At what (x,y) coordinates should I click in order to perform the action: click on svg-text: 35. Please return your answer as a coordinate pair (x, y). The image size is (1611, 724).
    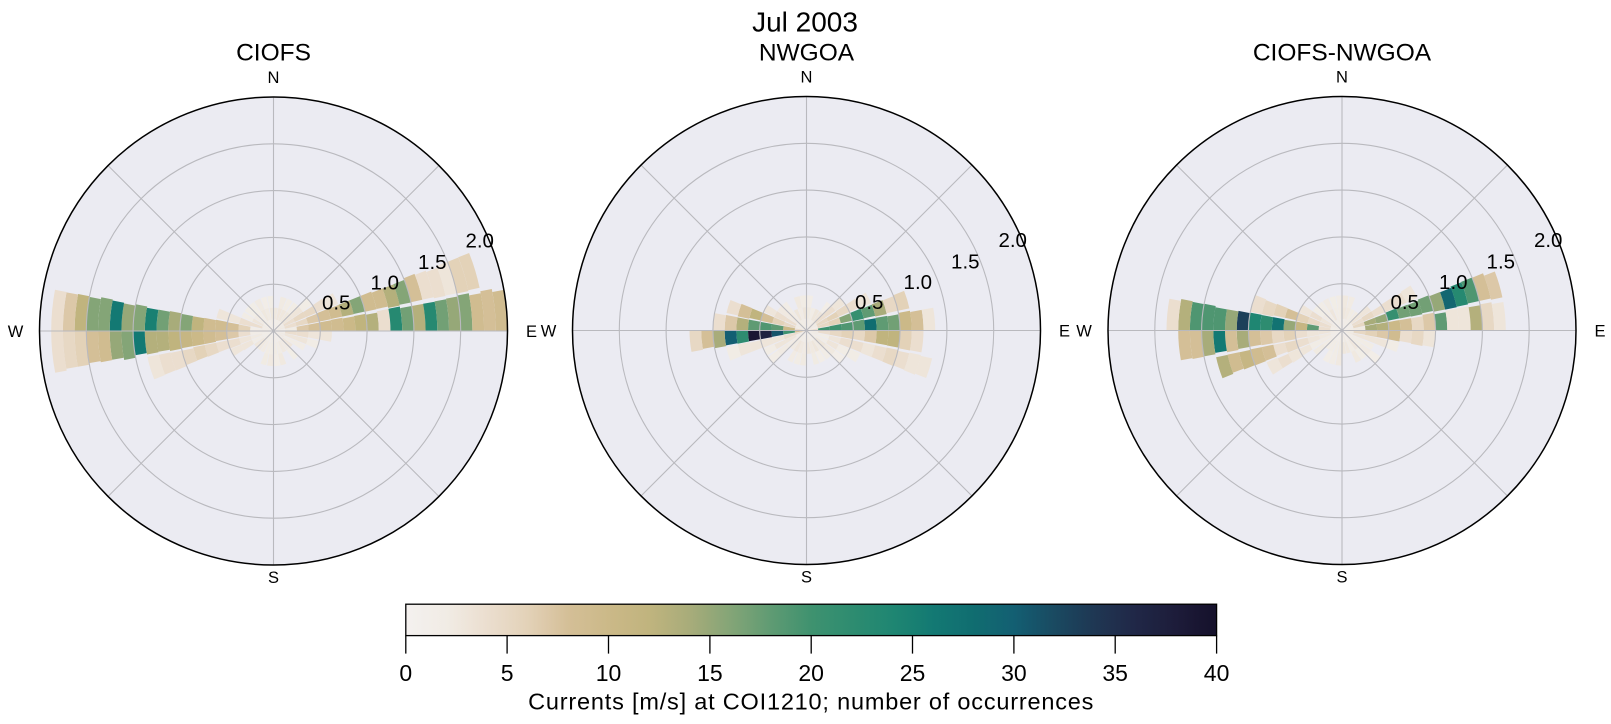
    Looking at the image, I should click on (1115, 673).